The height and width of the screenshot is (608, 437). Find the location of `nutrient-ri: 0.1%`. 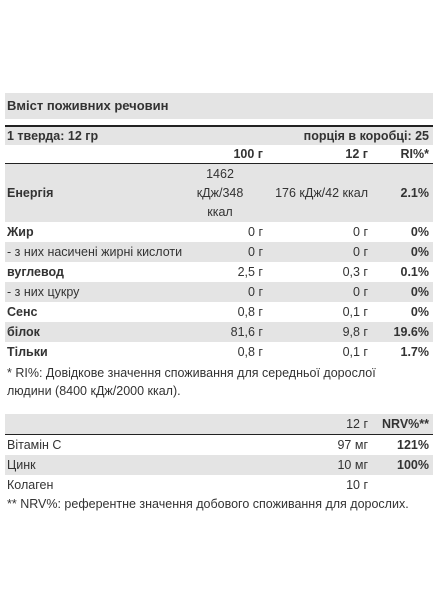

nutrient-ri: 0.1% is located at coordinates (415, 271).